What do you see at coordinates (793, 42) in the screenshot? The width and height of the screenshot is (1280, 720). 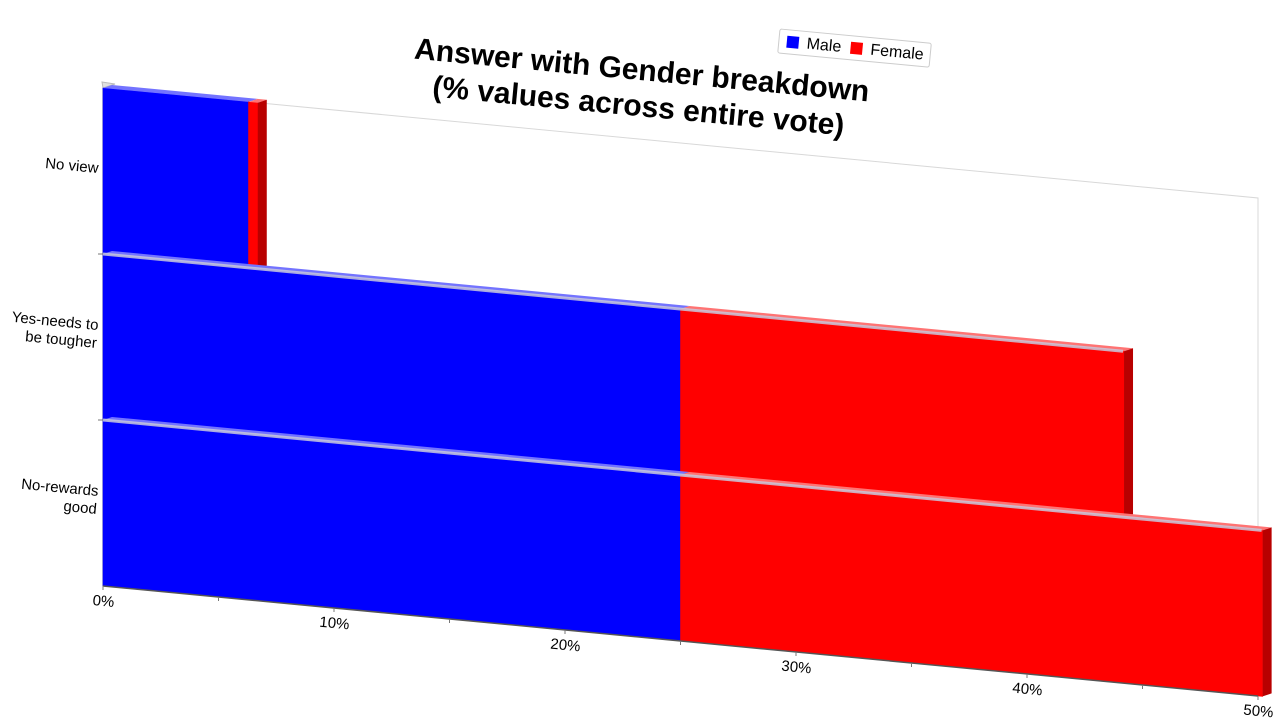 I see `legend-swatch-male` at bounding box center [793, 42].